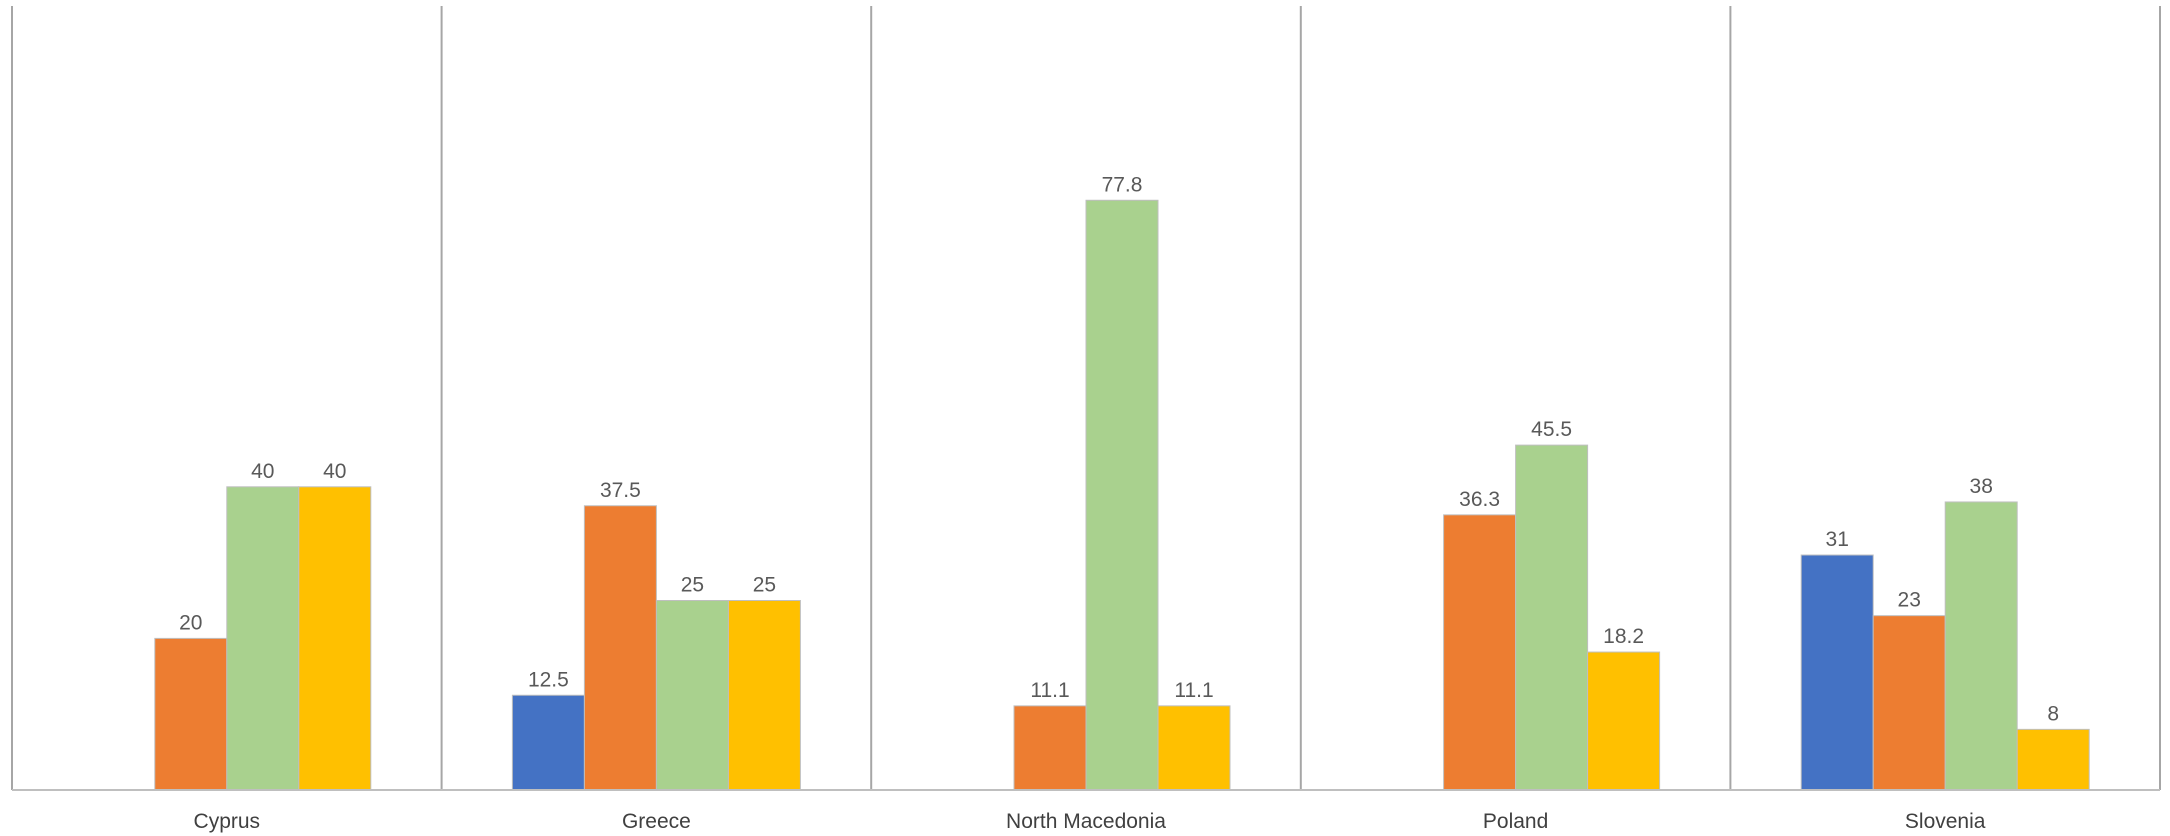  What do you see at coordinates (1837, 539) in the screenshot?
I see `bar-value-label: 31` at bounding box center [1837, 539].